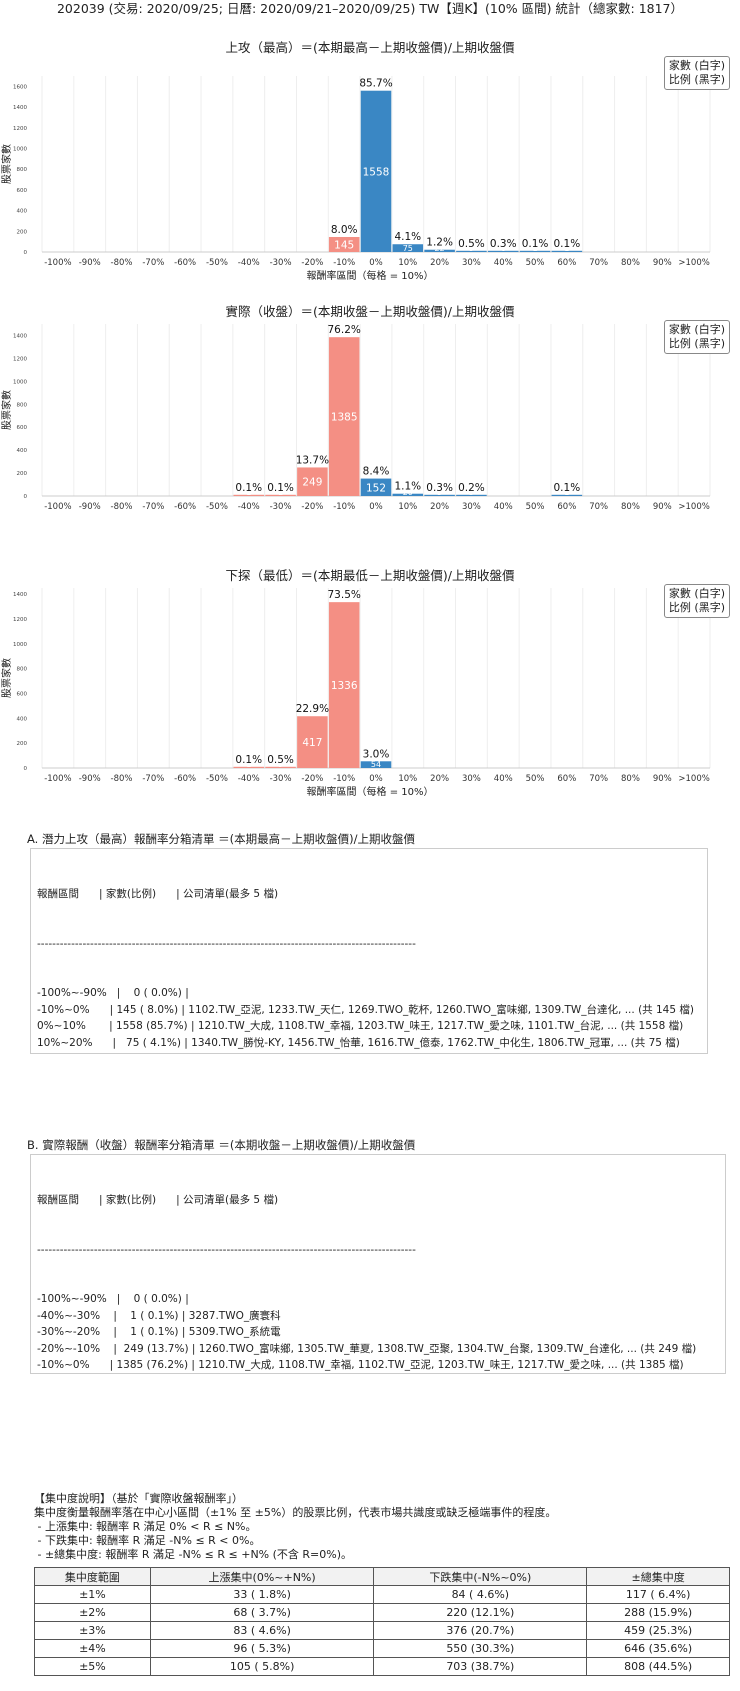 This screenshot has width=740, height=1691. Describe the element at coordinates (439, 492) in the screenshot. I see `bar-count-label: 5` at that location.